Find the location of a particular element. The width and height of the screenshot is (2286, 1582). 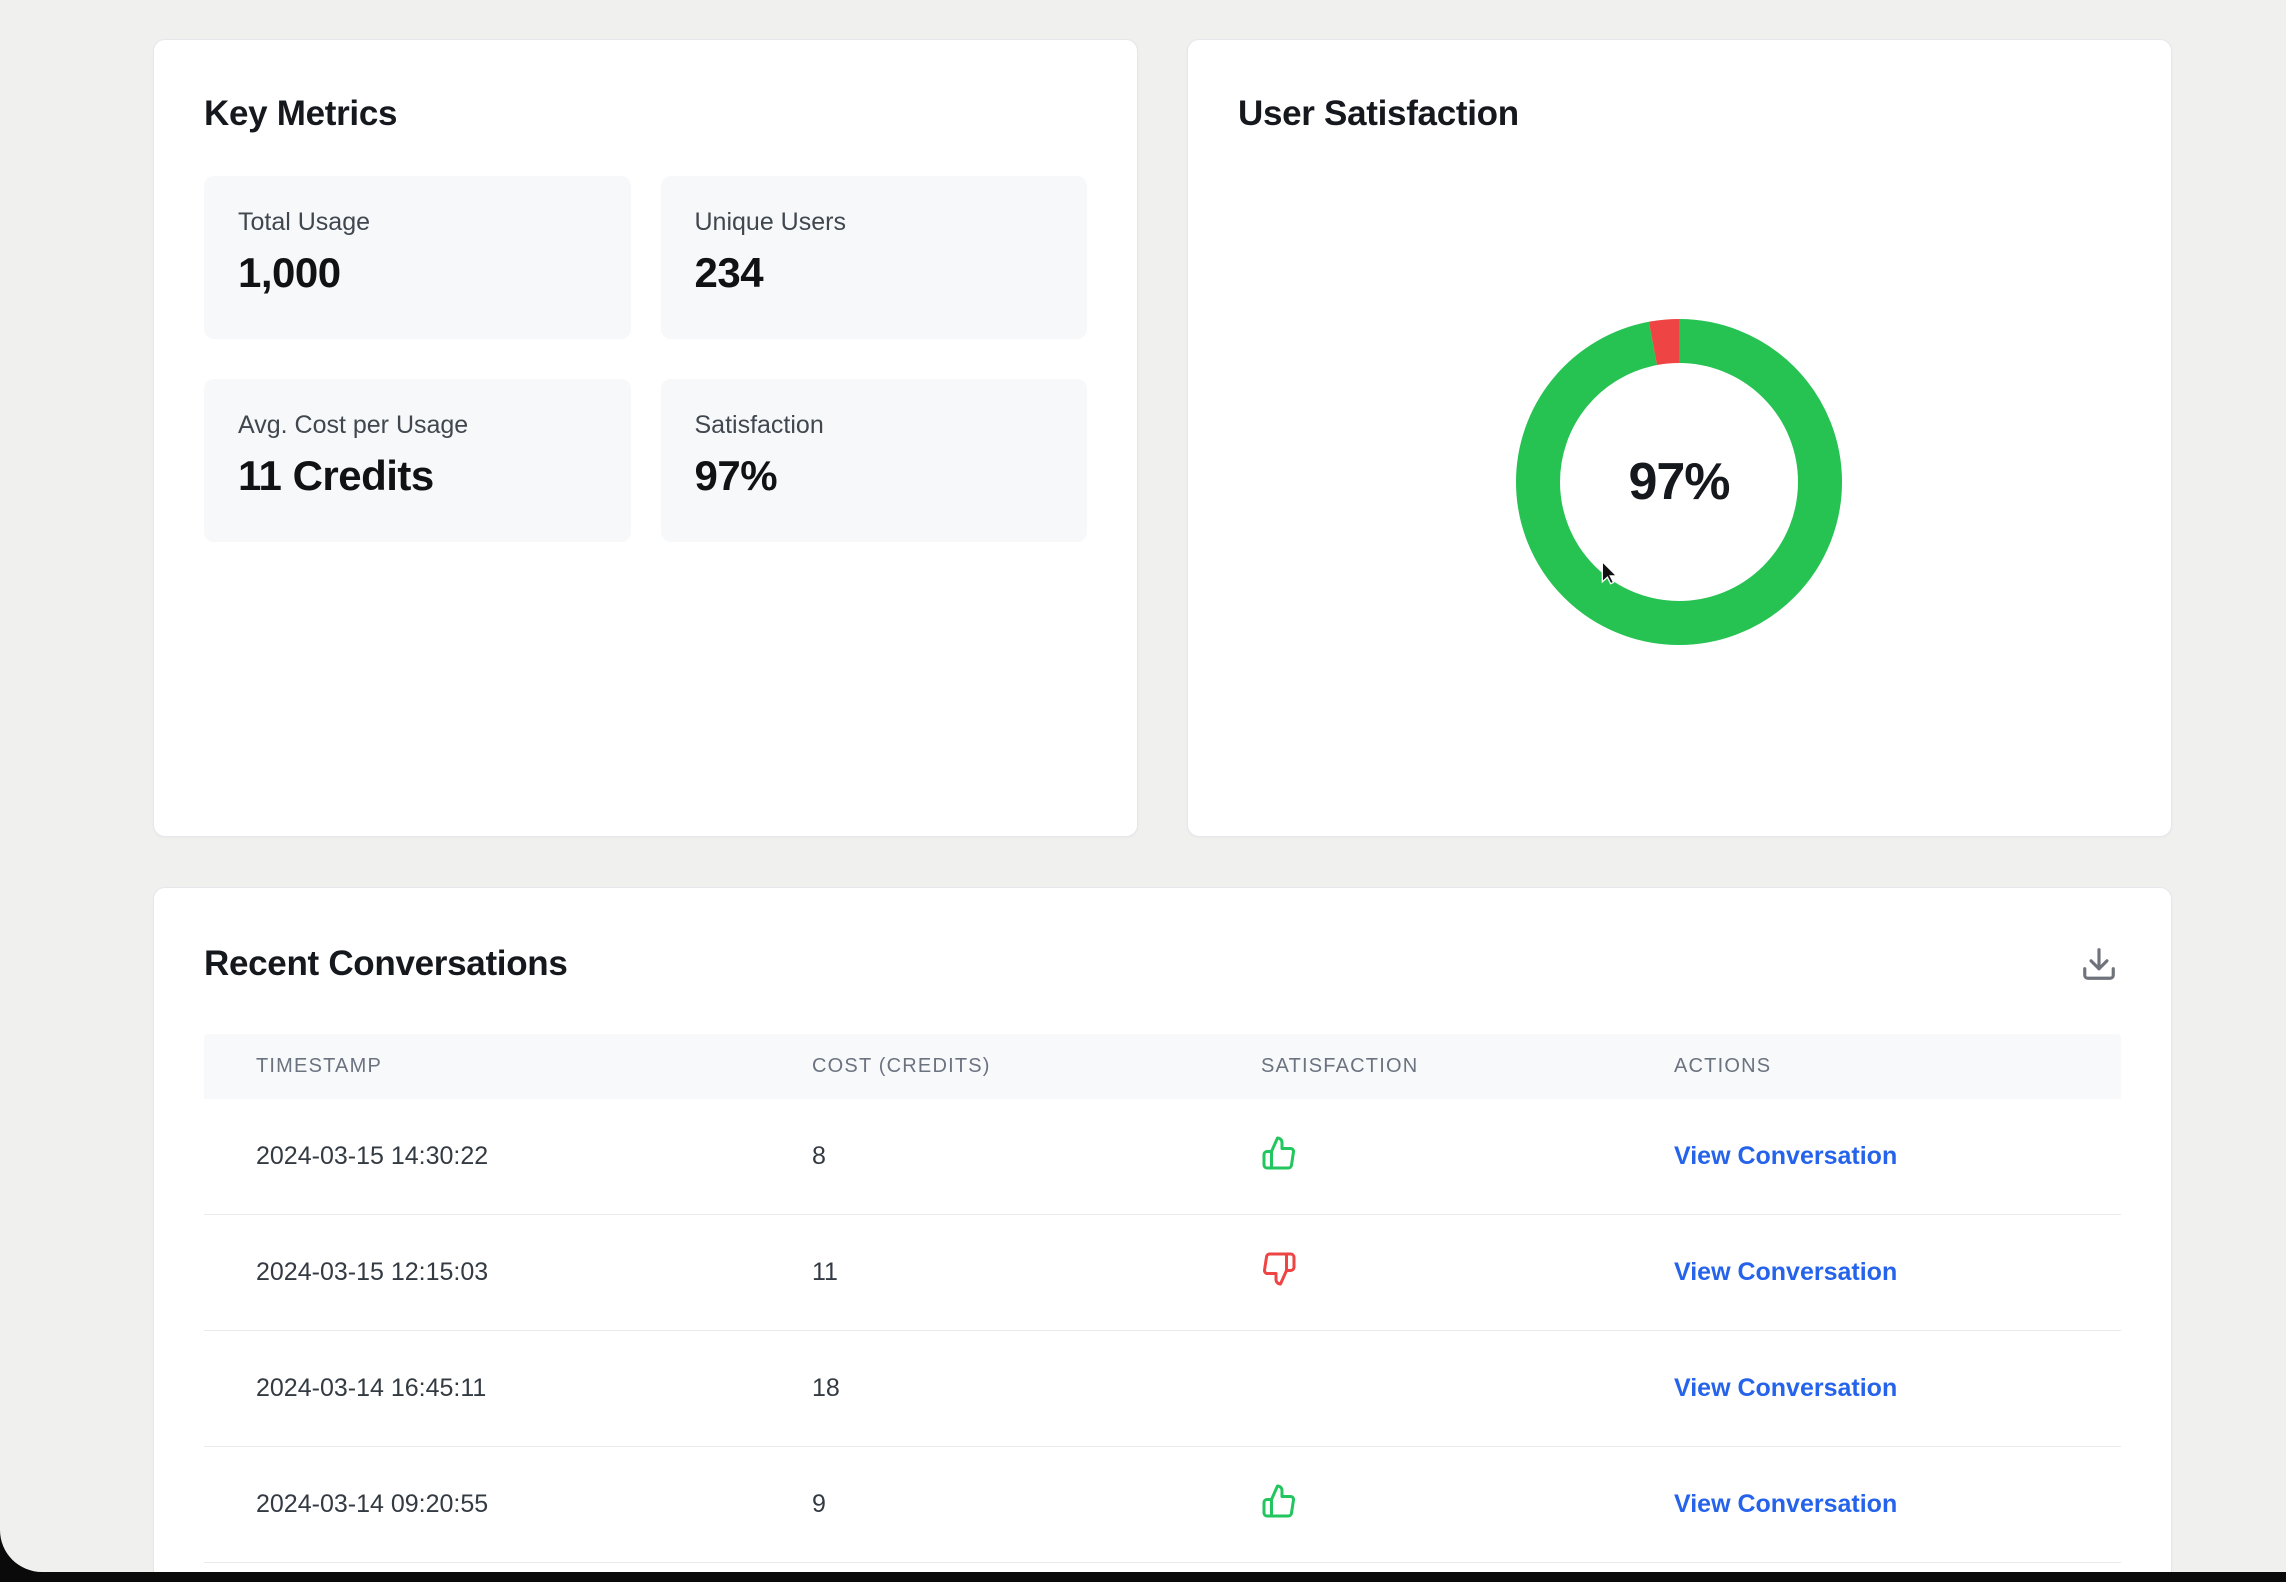

cell-timestamp: 2024-03-15 12:15:03 is located at coordinates (372, 1272).